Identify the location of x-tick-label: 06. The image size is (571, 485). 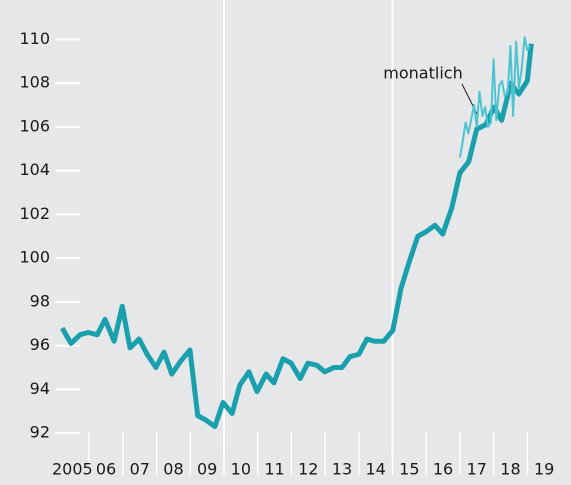
(106, 469).